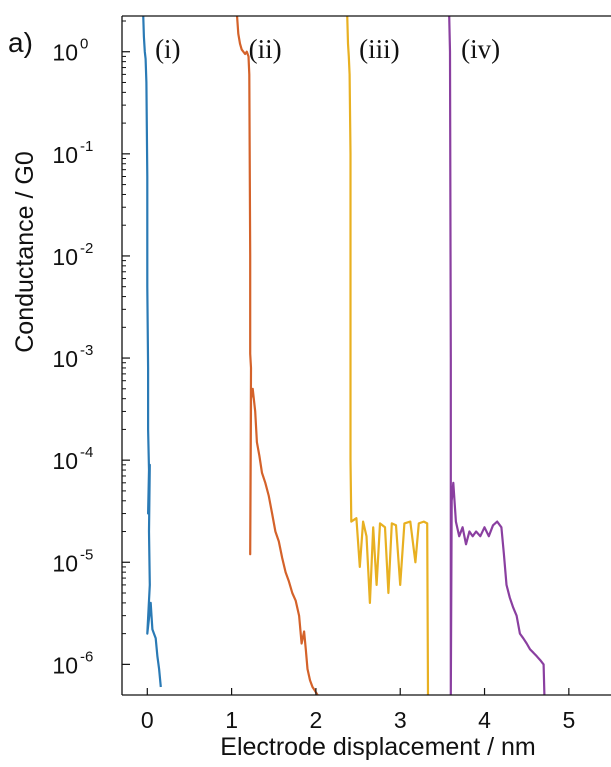 Image resolution: width=611 pixels, height=767 pixels. Describe the element at coordinates (84, 44) in the screenshot. I see `y-tick-exponent: 0` at that location.